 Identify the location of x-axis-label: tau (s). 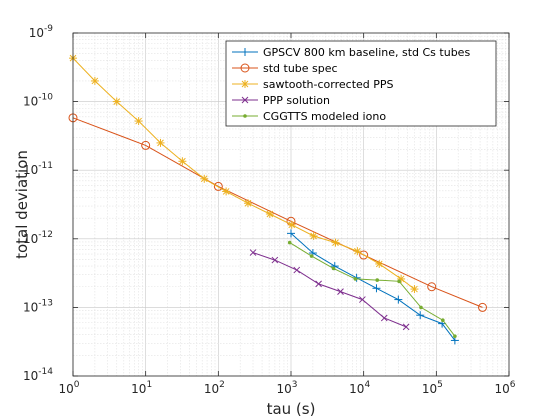
(291, 409).